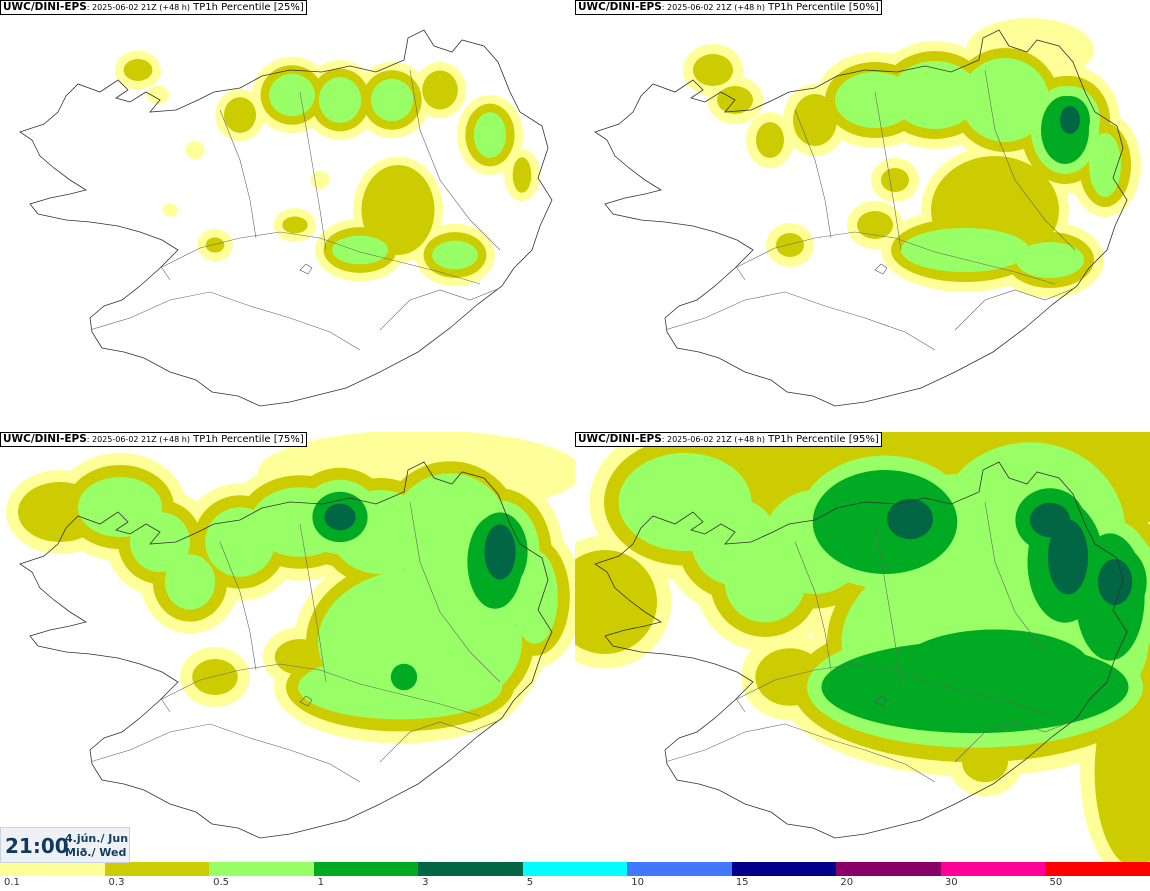  Describe the element at coordinates (320, 882) in the screenshot. I see `legend-tick-label: 1` at that location.